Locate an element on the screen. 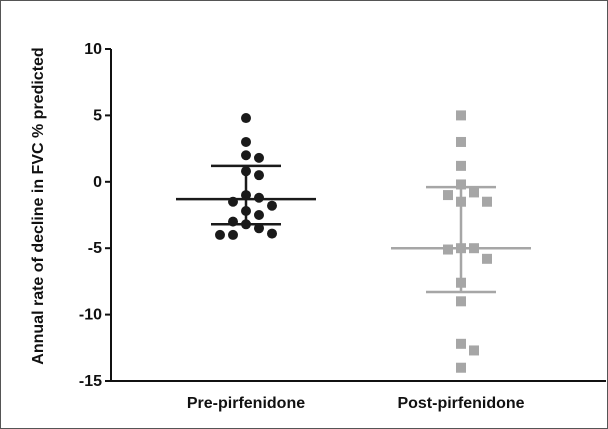  x-tick-label: Post-pirfenidone is located at coordinates (460, 403).